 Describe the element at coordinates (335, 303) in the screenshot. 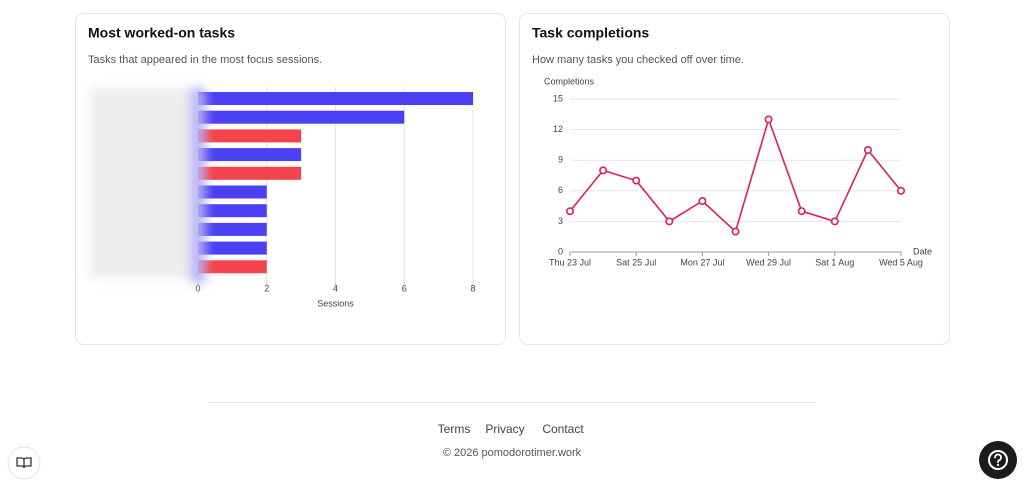

I see `x-axis-label: Sessions` at that location.